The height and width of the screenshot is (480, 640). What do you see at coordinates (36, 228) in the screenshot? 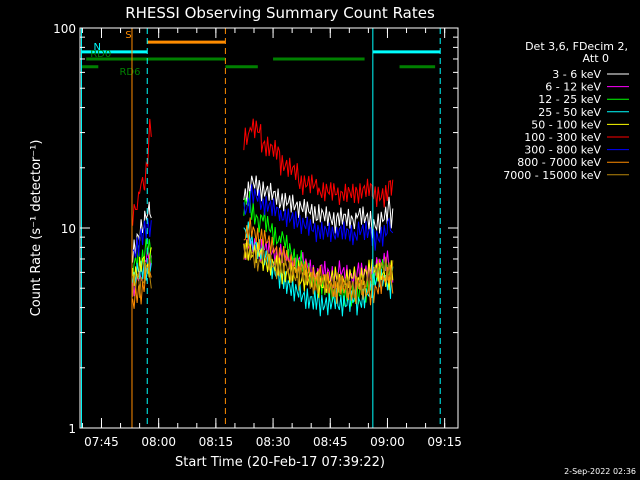
I see `y-axis-label: Count Rate (s⁻¹ detector⁻¹)` at bounding box center [36, 228].